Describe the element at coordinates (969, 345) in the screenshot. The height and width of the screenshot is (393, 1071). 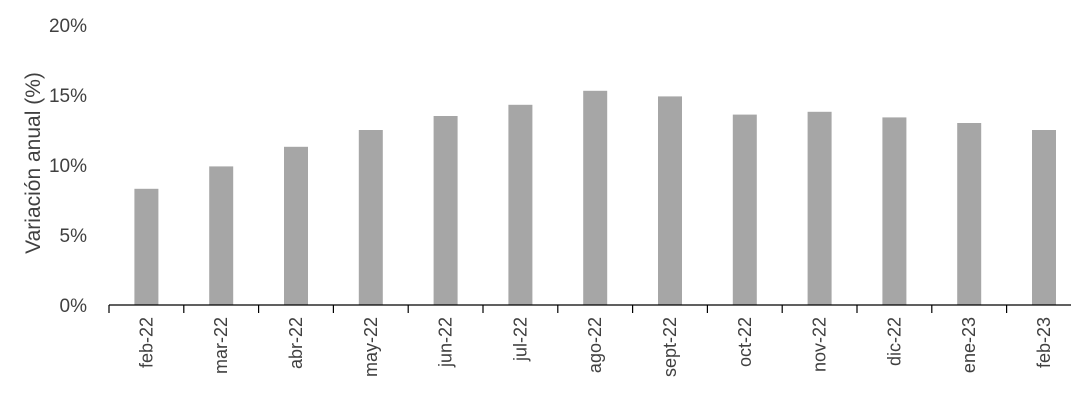
I see `x-tick-label: ene-23` at that location.